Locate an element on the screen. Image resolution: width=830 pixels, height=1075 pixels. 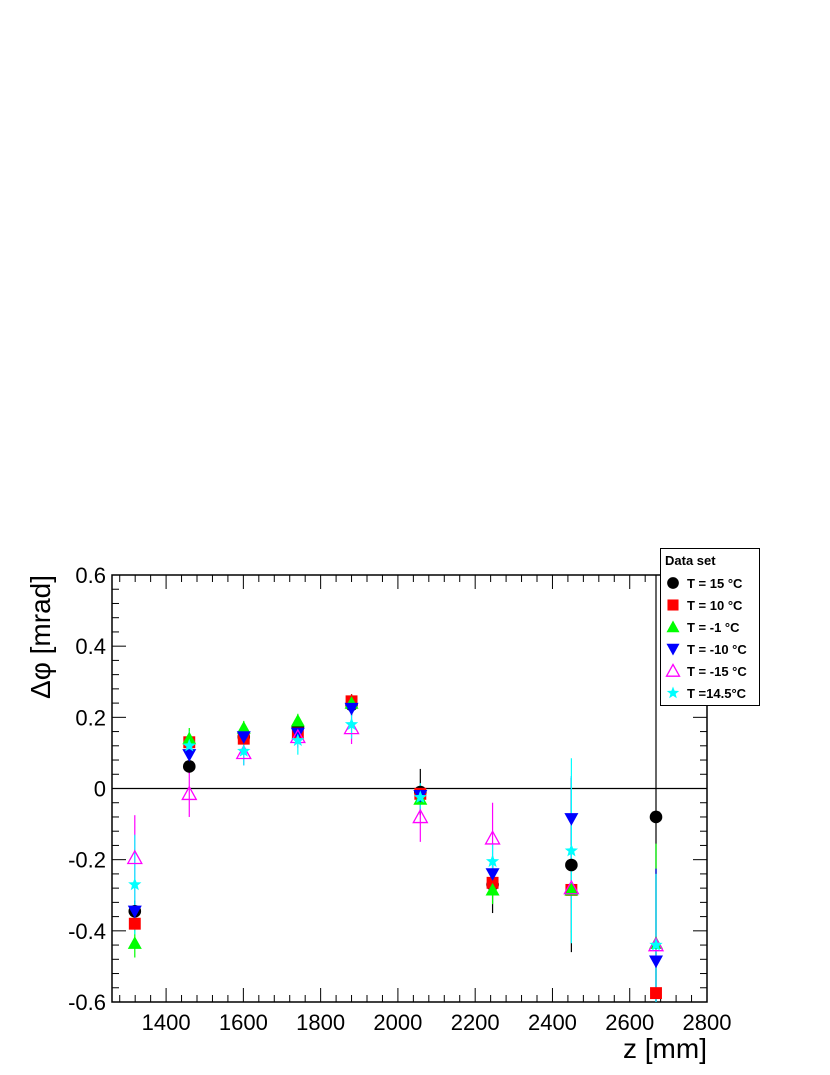
x-tick-label: 2400 is located at coordinates (552, 1022).